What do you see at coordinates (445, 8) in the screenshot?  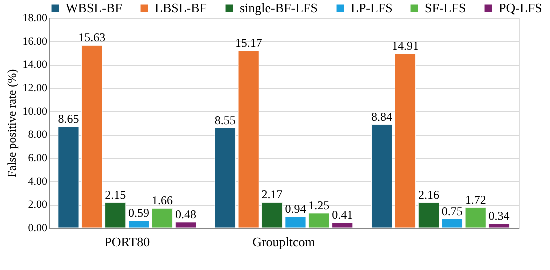 I see `legend-label: SF-LFS` at bounding box center [445, 8].